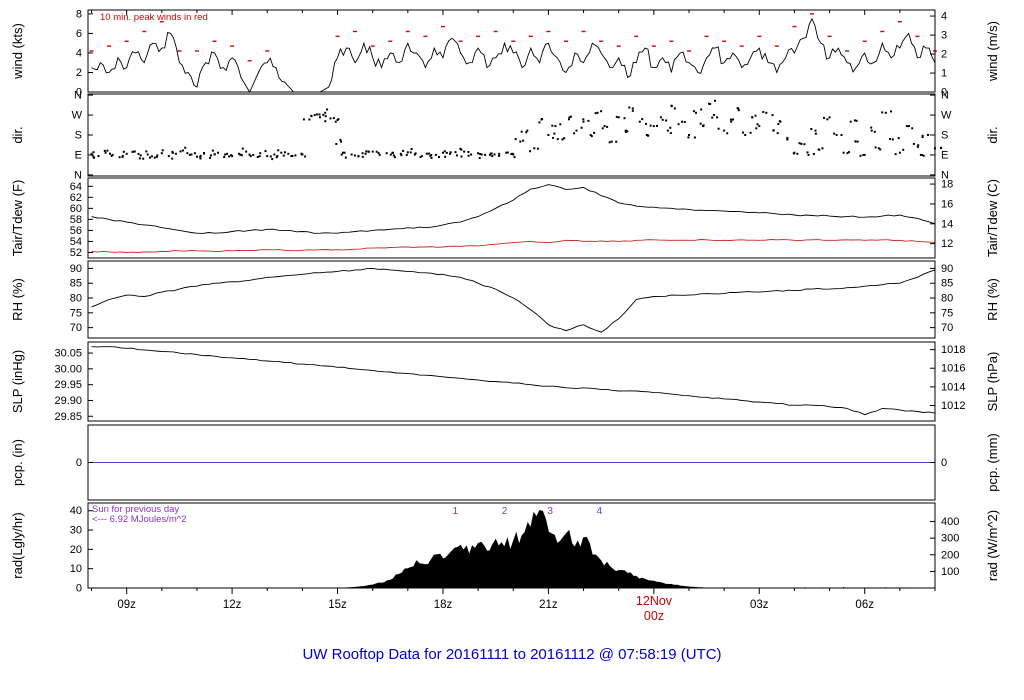 This screenshot has height=700, width=1024. What do you see at coordinates (17, 218) in the screenshot?
I see `axis-title-left-temp: Tair/Tdew (F)` at bounding box center [17, 218].